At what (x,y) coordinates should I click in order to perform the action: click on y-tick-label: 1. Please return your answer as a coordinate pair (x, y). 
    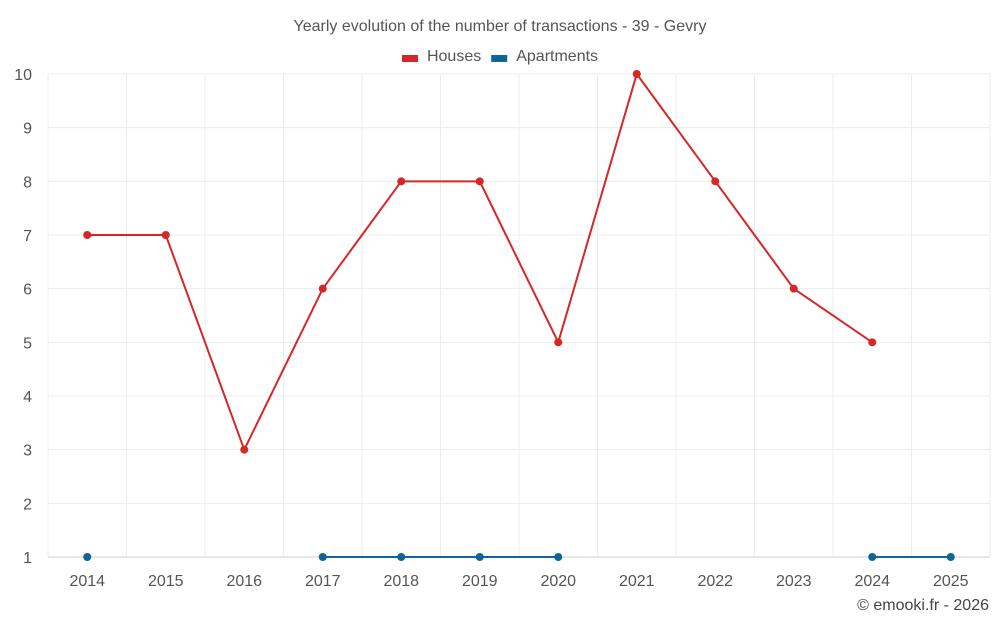
    Looking at the image, I should click on (27, 558).